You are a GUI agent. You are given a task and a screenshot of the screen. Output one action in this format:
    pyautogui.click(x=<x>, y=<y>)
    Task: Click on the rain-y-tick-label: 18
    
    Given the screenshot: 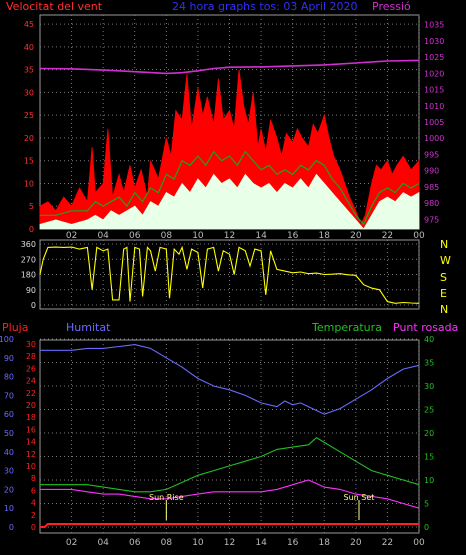 What is the action you would take?
    pyautogui.click(x=31, y=417)
    